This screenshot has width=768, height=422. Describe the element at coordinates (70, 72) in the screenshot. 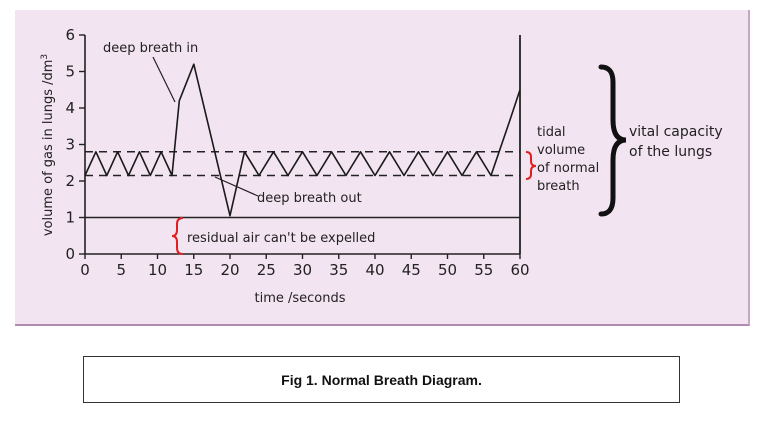

I see `y-tick-label: 5` at that location.